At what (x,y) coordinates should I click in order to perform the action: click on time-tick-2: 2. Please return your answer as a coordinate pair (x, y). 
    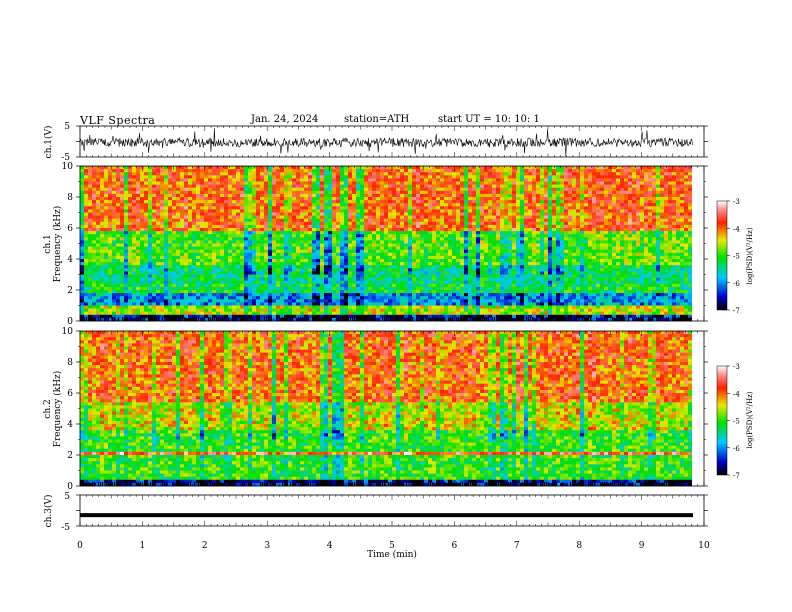
    Looking at the image, I should click on (205, 546).